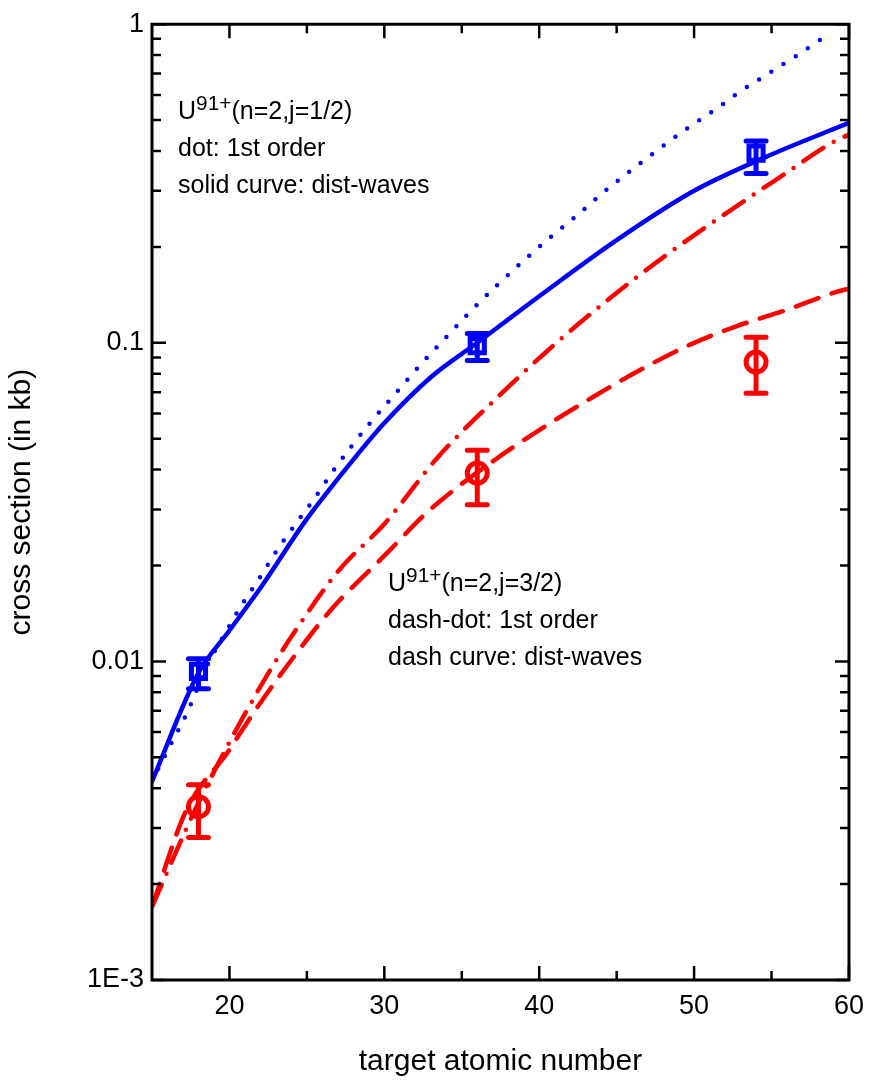 This screenshot has width=874, height=1084. I want to click on x-tick-label: 50, so click(694, 1004).